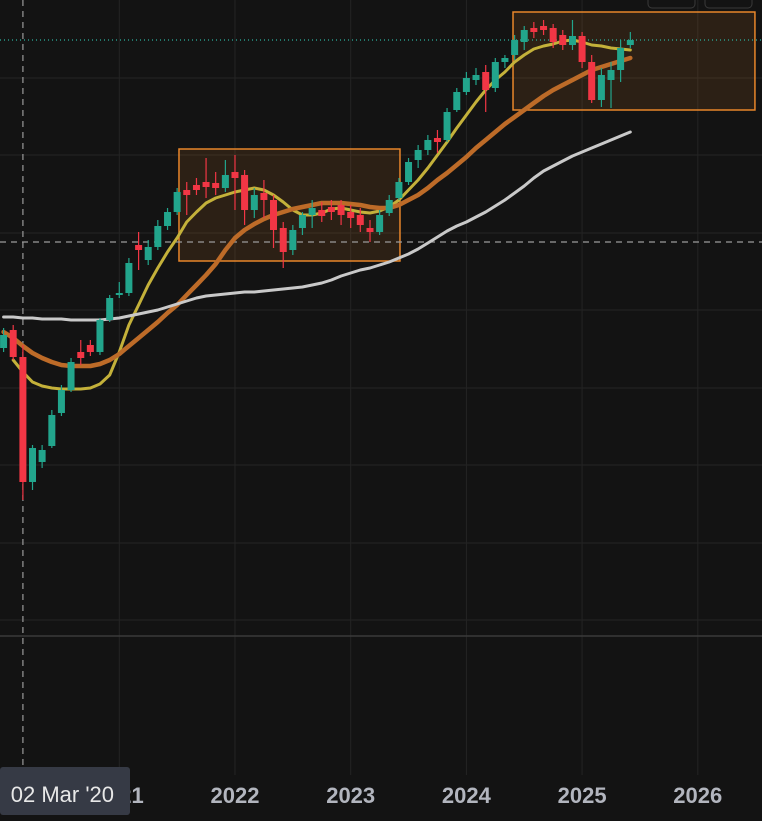 The image size is (762, 821). Describe the element at coordinates (634, 61) in the screenshot. I see `range-box` at that location.